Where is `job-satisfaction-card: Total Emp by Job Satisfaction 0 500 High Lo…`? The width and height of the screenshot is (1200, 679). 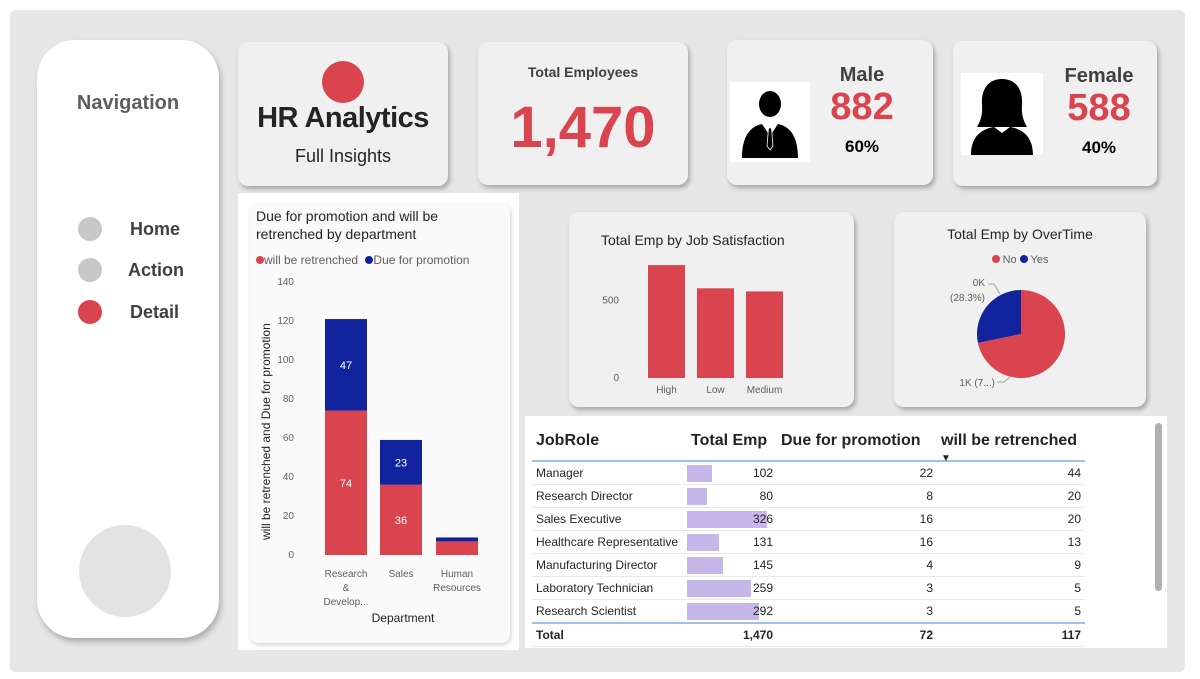
job-satisfaction-card: Total Emp by Job Satisfaction 0 500 High Lo… is located at coordinates (711, 309).